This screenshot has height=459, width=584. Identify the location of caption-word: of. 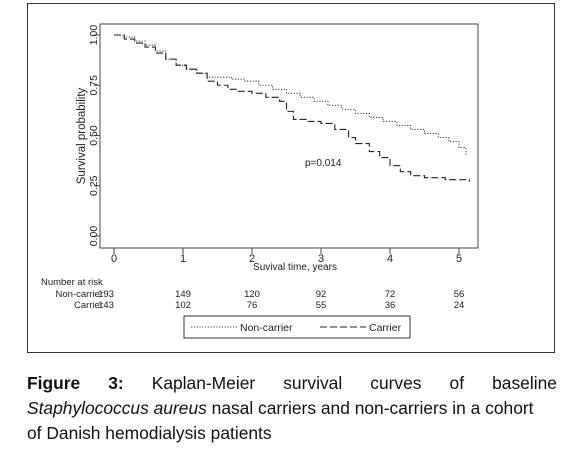
(457, 383).